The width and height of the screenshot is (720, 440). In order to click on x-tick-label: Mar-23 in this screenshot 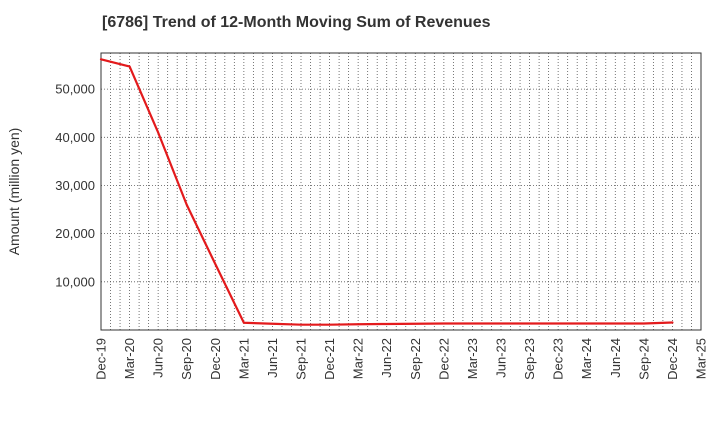, I will do `click(472, 358)`.